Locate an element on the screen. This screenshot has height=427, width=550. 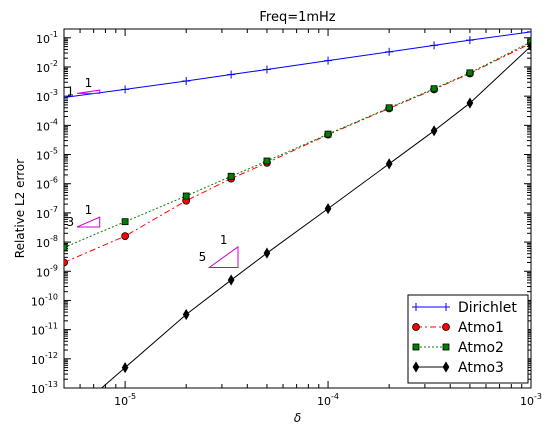
legend-label: Atmo3 is located at coordinates (481, 368).